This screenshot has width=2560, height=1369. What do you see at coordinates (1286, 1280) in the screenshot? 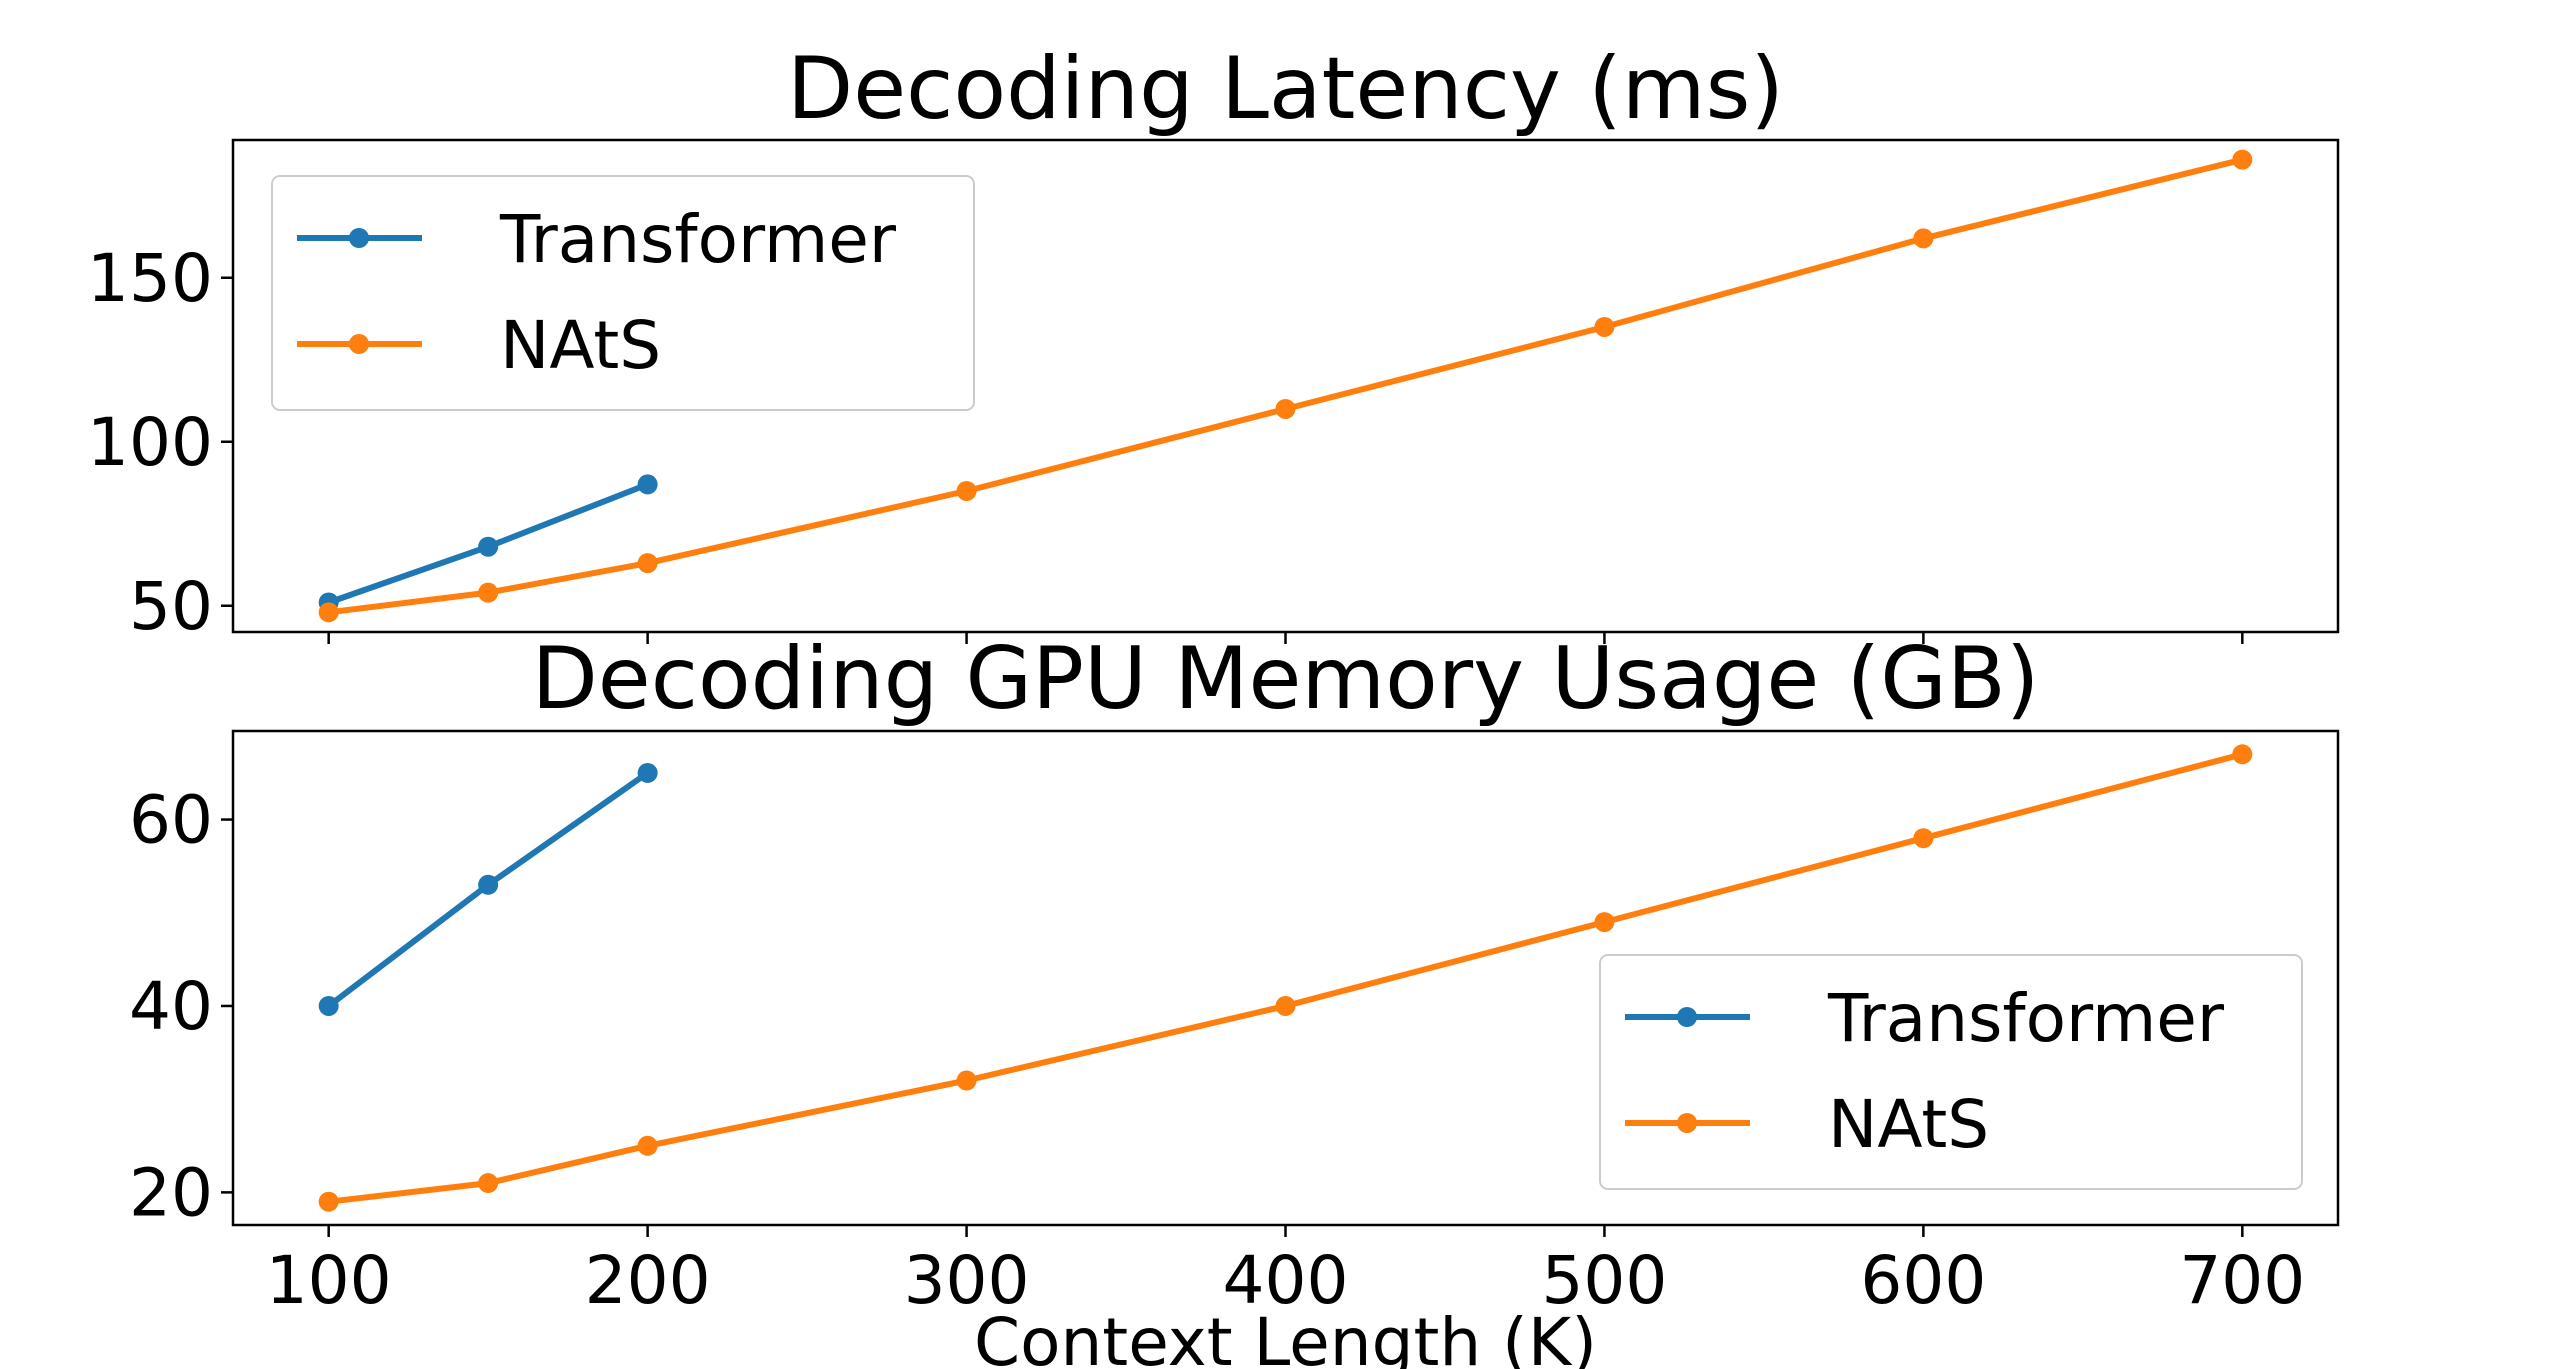
I see `x-tick-label: 400` at bounding box center [1286, 1280].